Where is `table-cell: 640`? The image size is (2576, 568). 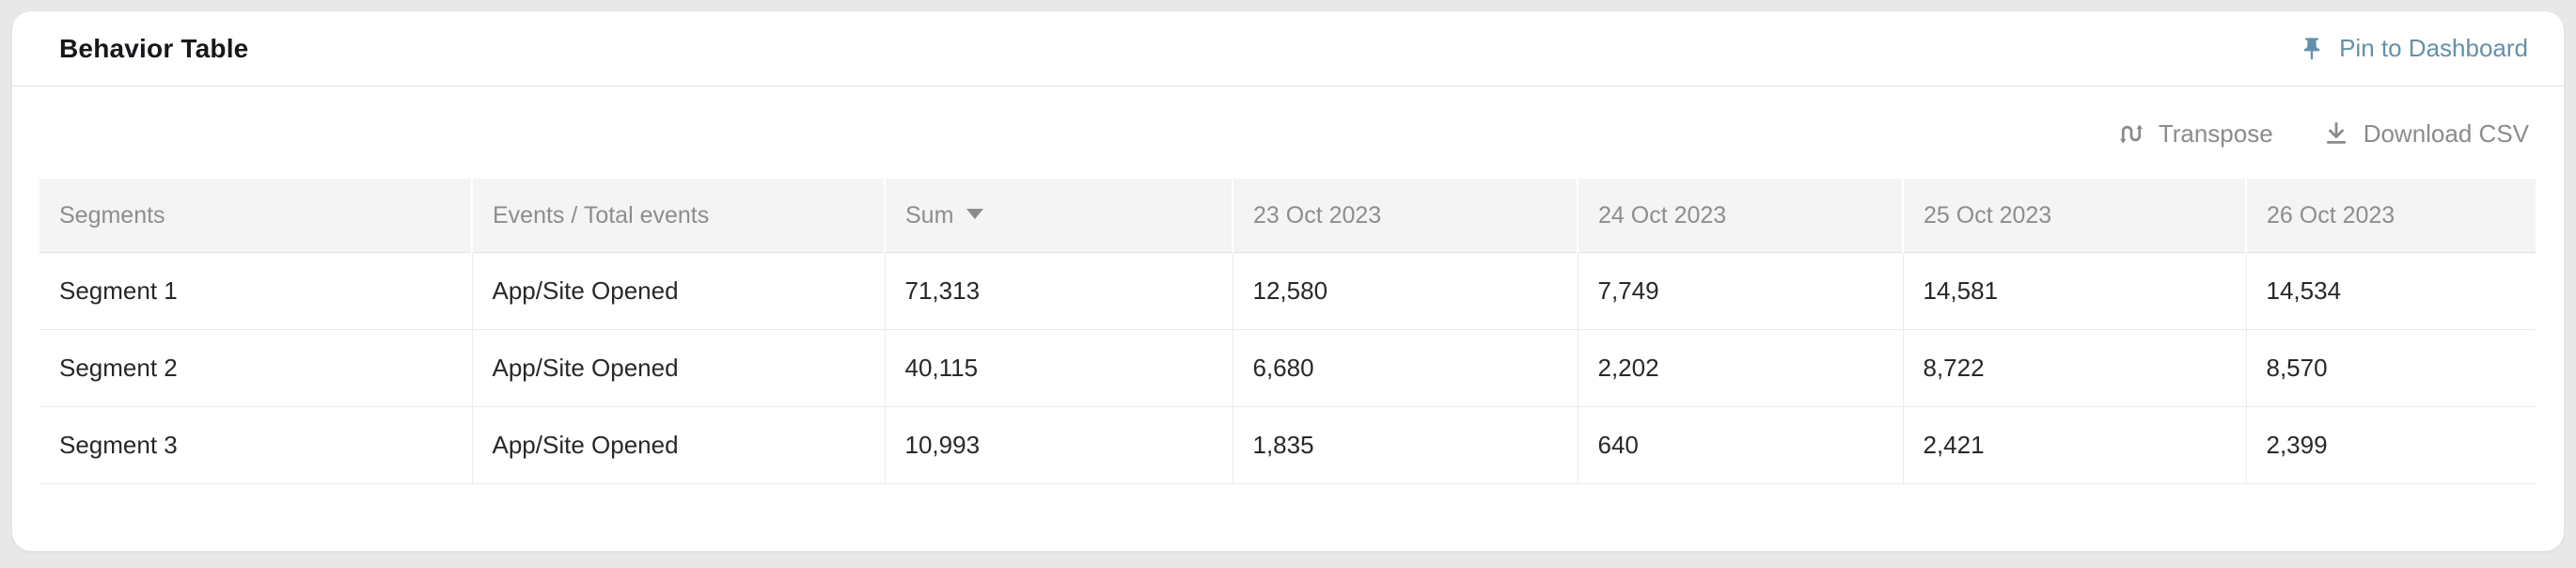 table-cell: 640 is located at coordinates (1740, 445).